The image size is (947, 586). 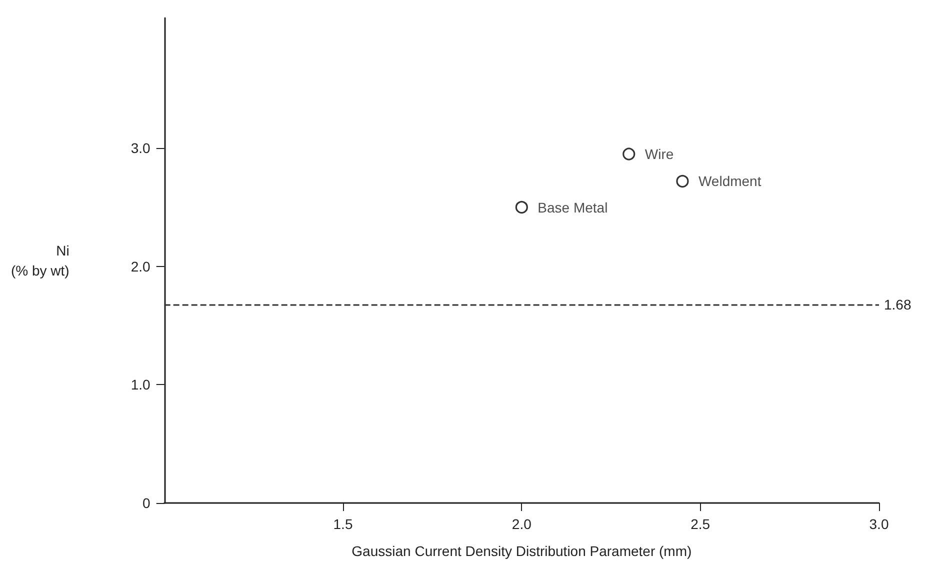 What do you see at coordinates (879, 524) in the screenshot?
I see `x-tick-label: 3.0` at bounding box center [879, 524].